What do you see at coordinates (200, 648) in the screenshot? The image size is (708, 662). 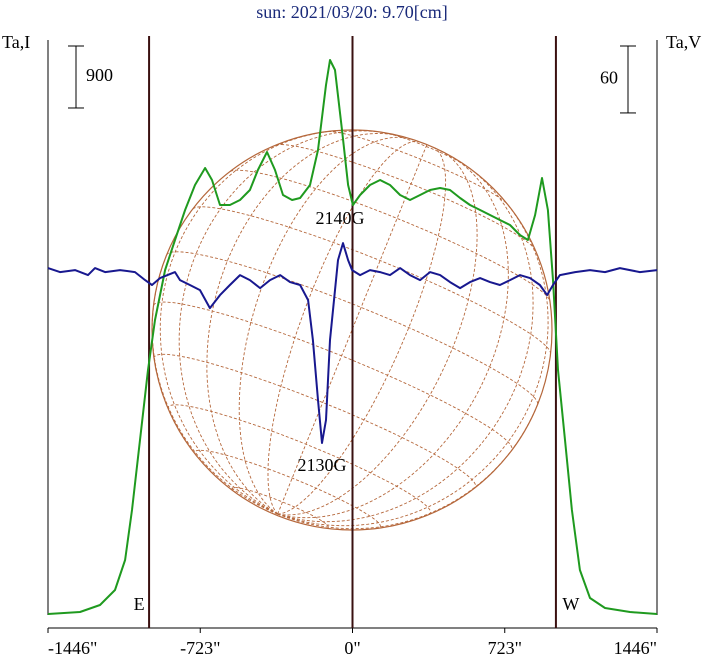 I see `x-tick-label: -723"` at bounding box center [200, 648].